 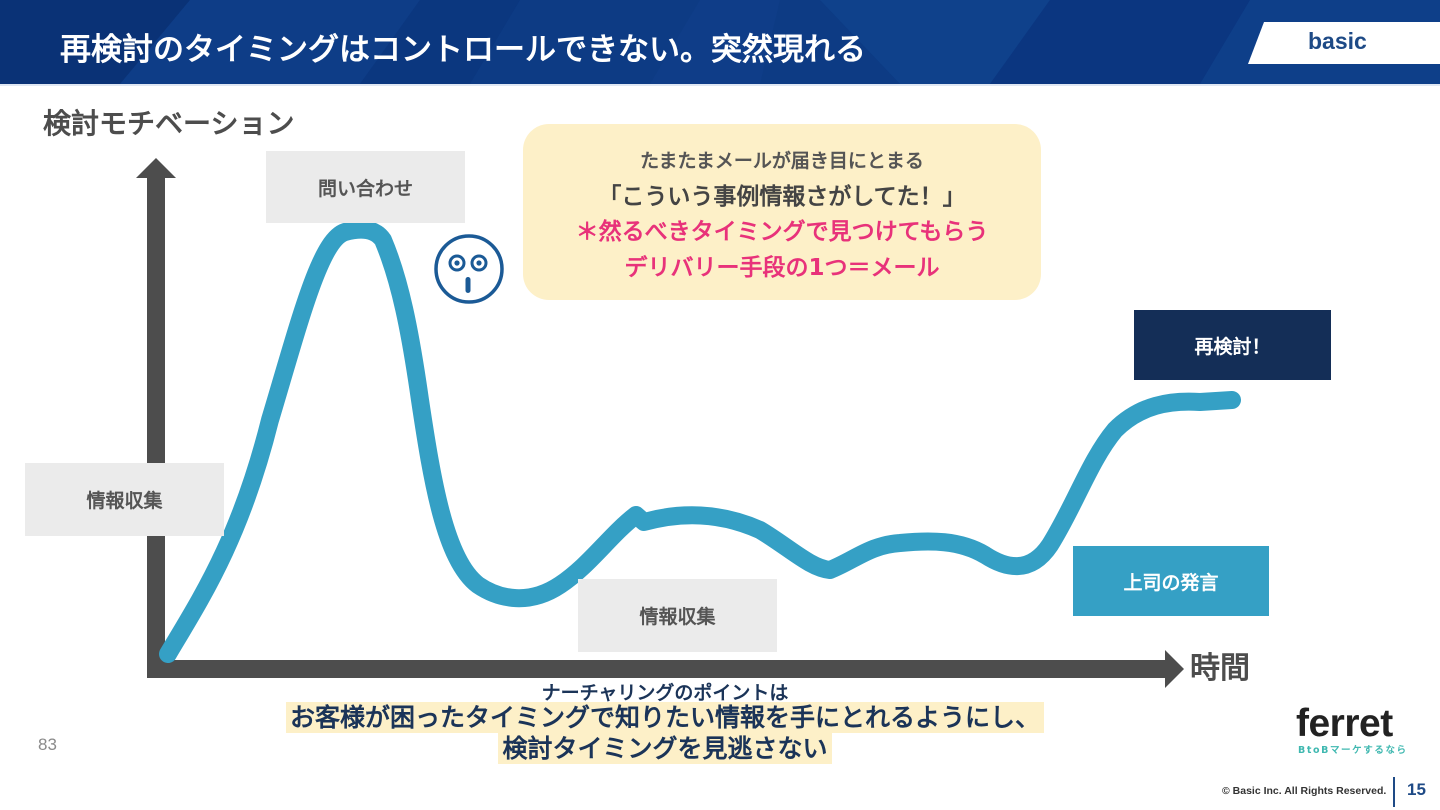 I want to click on slide-header: 再検討のタイミングはコントロールできない。突然現れる basic, so click(x=720, y=42).